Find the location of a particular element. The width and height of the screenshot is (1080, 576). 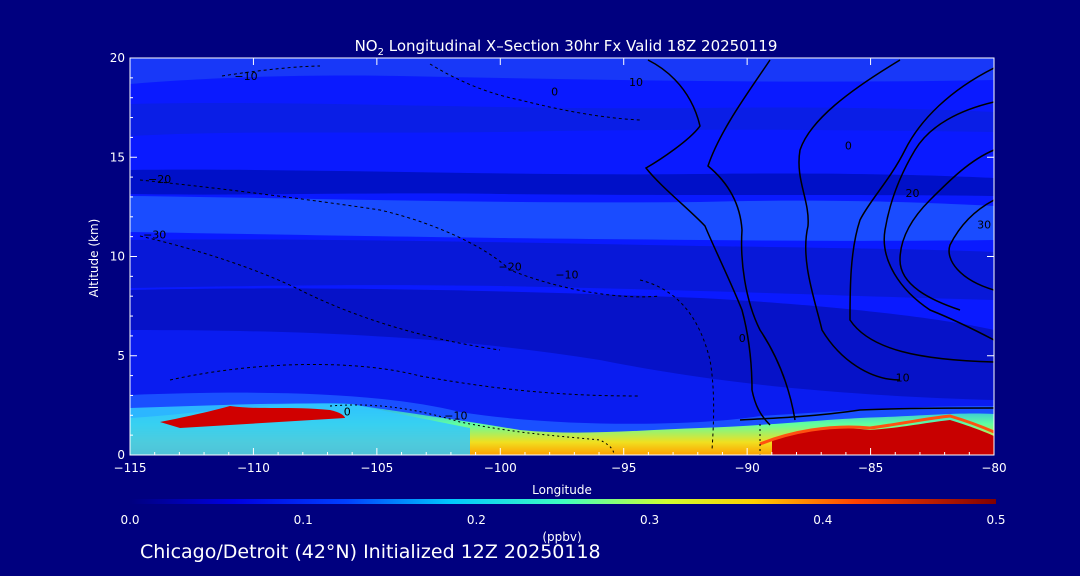

contour-dashed-0-low is located at coordinates (472, 429).